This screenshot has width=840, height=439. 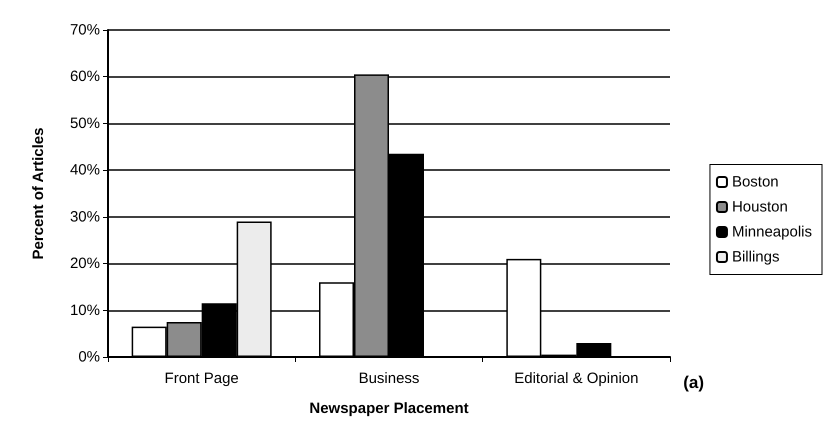 What do you see at coordinates (389, 408) in the screenshot?
I see `x-axis-title: Newspaper Placement` at bounding box center [389, 408].